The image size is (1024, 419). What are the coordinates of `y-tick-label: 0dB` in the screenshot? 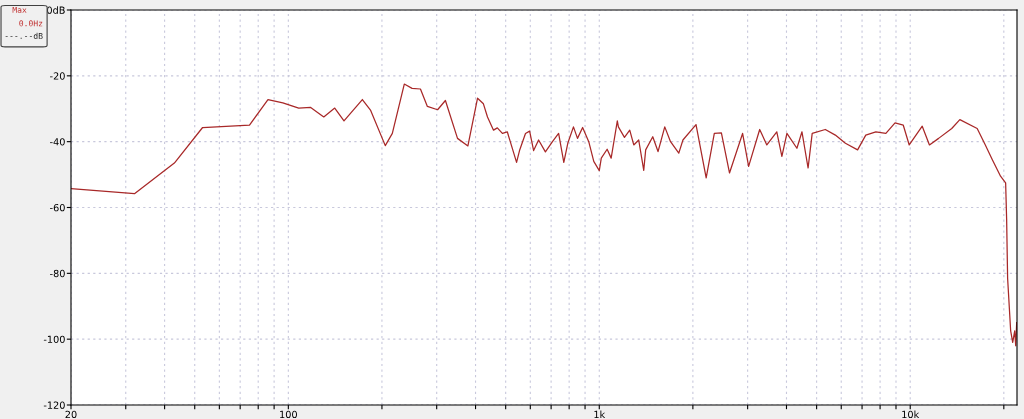 It's located at (56, 10).